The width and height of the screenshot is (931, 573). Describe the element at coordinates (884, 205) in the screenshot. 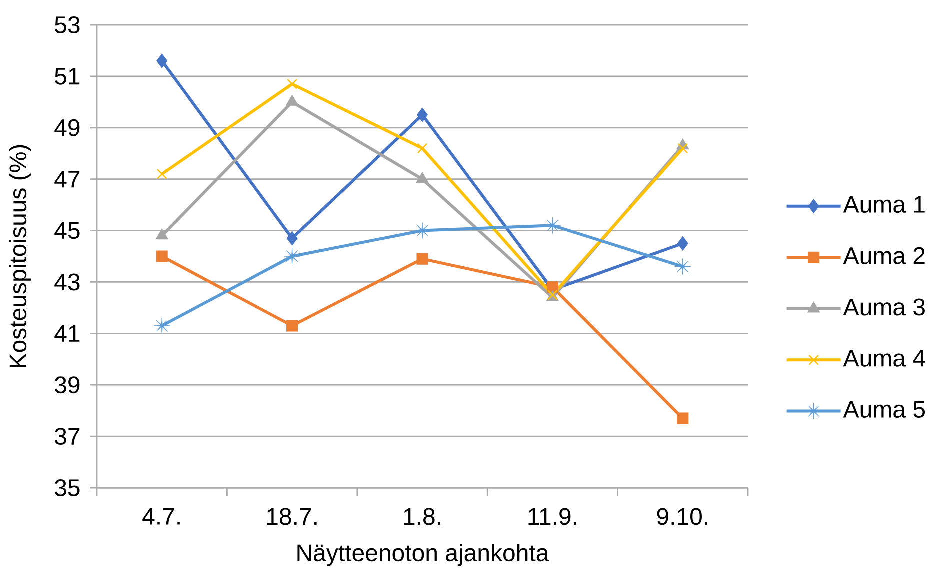

I see `legend-label: Auma 1` at that location.